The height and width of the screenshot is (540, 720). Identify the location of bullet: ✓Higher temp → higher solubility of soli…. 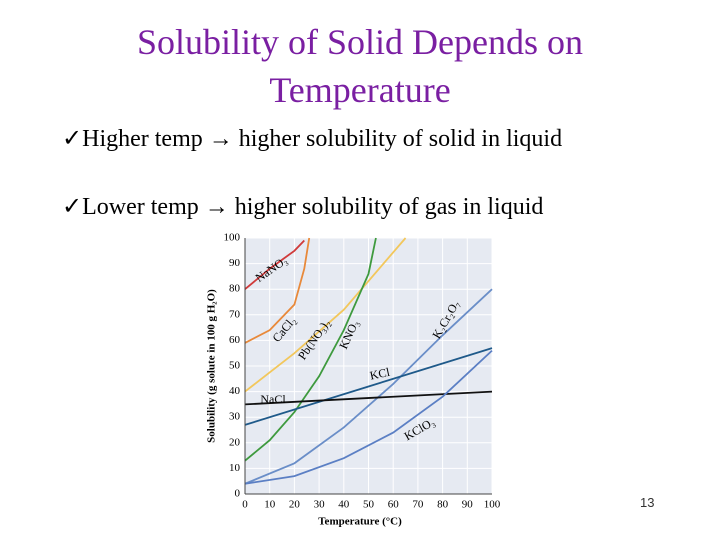
(312, 138).